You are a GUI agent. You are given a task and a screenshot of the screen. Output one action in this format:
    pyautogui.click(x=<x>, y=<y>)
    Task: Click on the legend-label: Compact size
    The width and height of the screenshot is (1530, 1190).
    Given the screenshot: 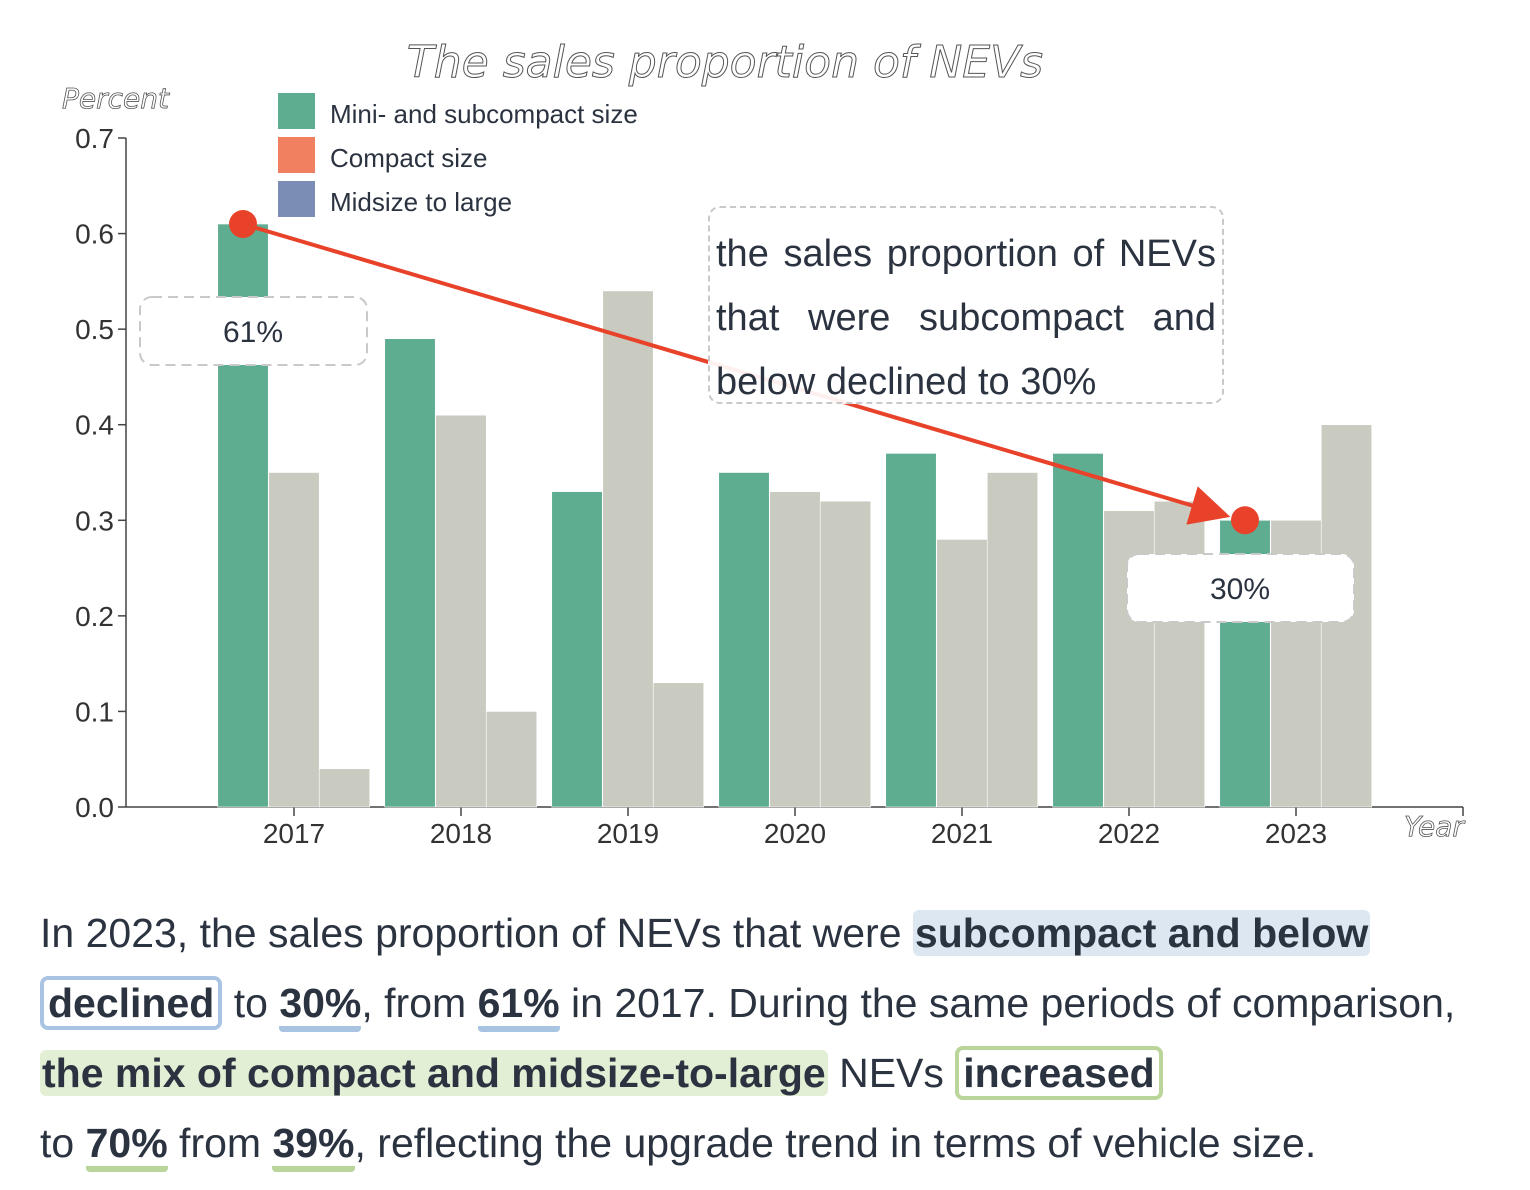 What is the action you would take?
    pyautogui.click(x=409, y=158)
    